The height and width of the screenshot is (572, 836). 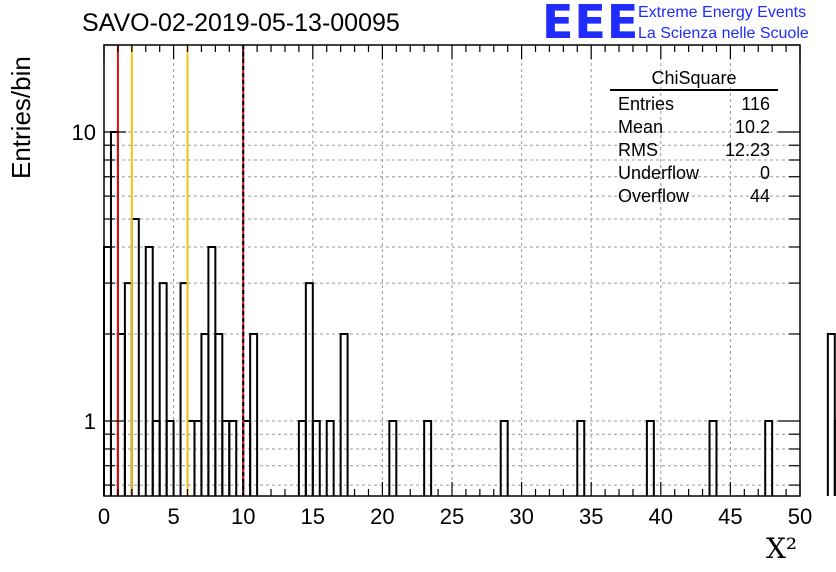 What do you see at coordinates (521, 516) in the screenshot?
I see `x-tick-label: 30` at bounding box center [521, 516].